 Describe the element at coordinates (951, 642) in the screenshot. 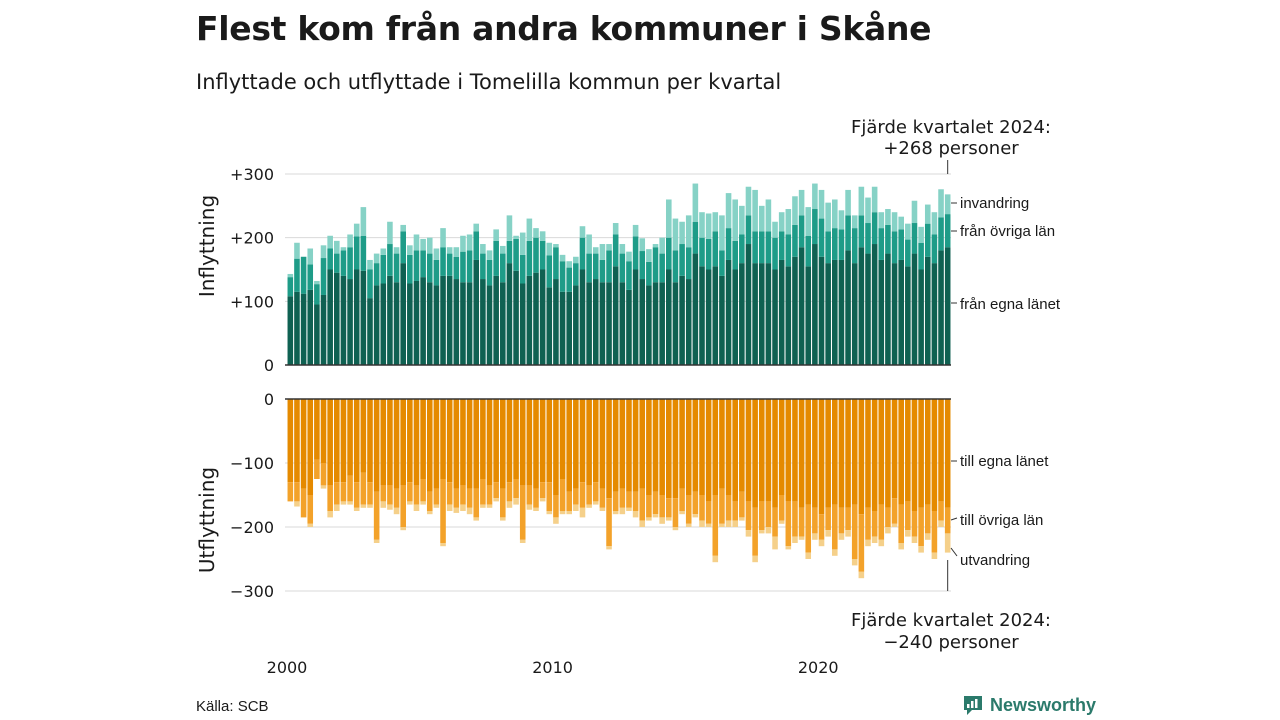

I see `callout-outflow-line2: −240 personer` at that location.